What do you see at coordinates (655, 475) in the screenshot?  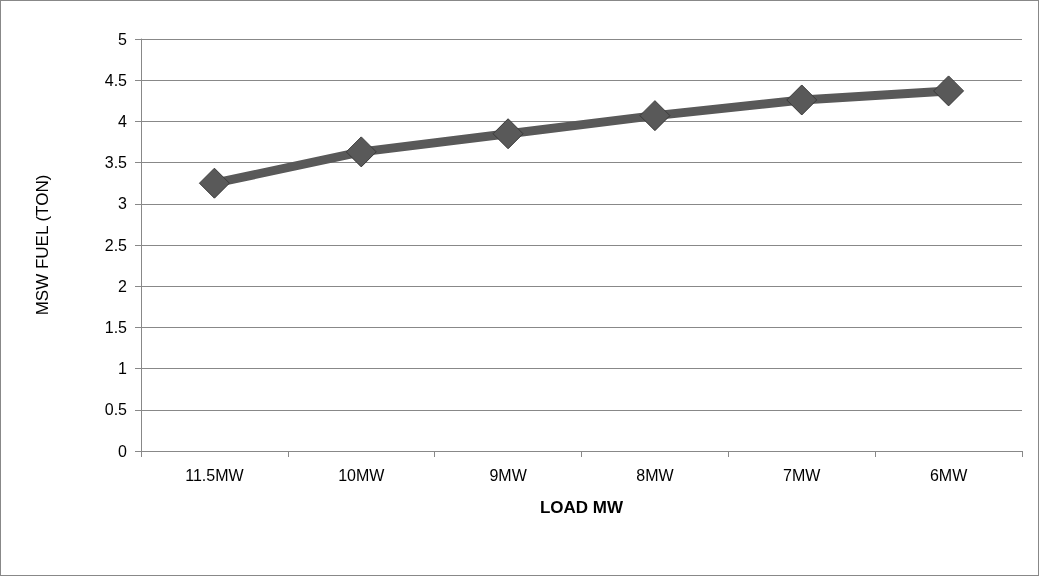 I see `x-tick-label: 8MW` at bounding box center [655, 475].